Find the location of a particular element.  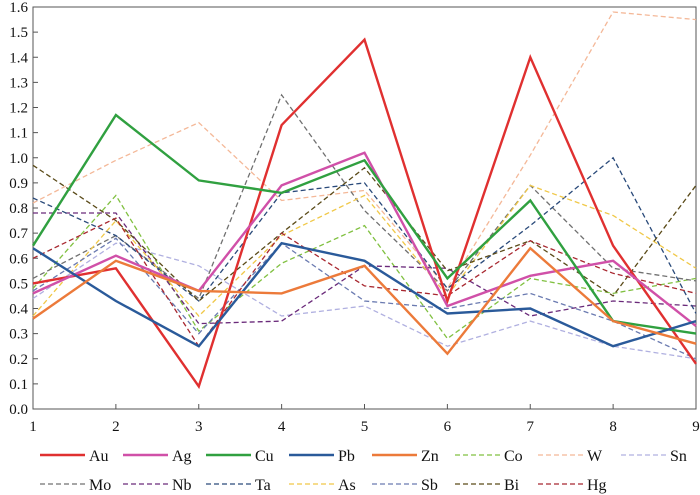

x-tick-label: 1 is located at coordinates (33, 427).